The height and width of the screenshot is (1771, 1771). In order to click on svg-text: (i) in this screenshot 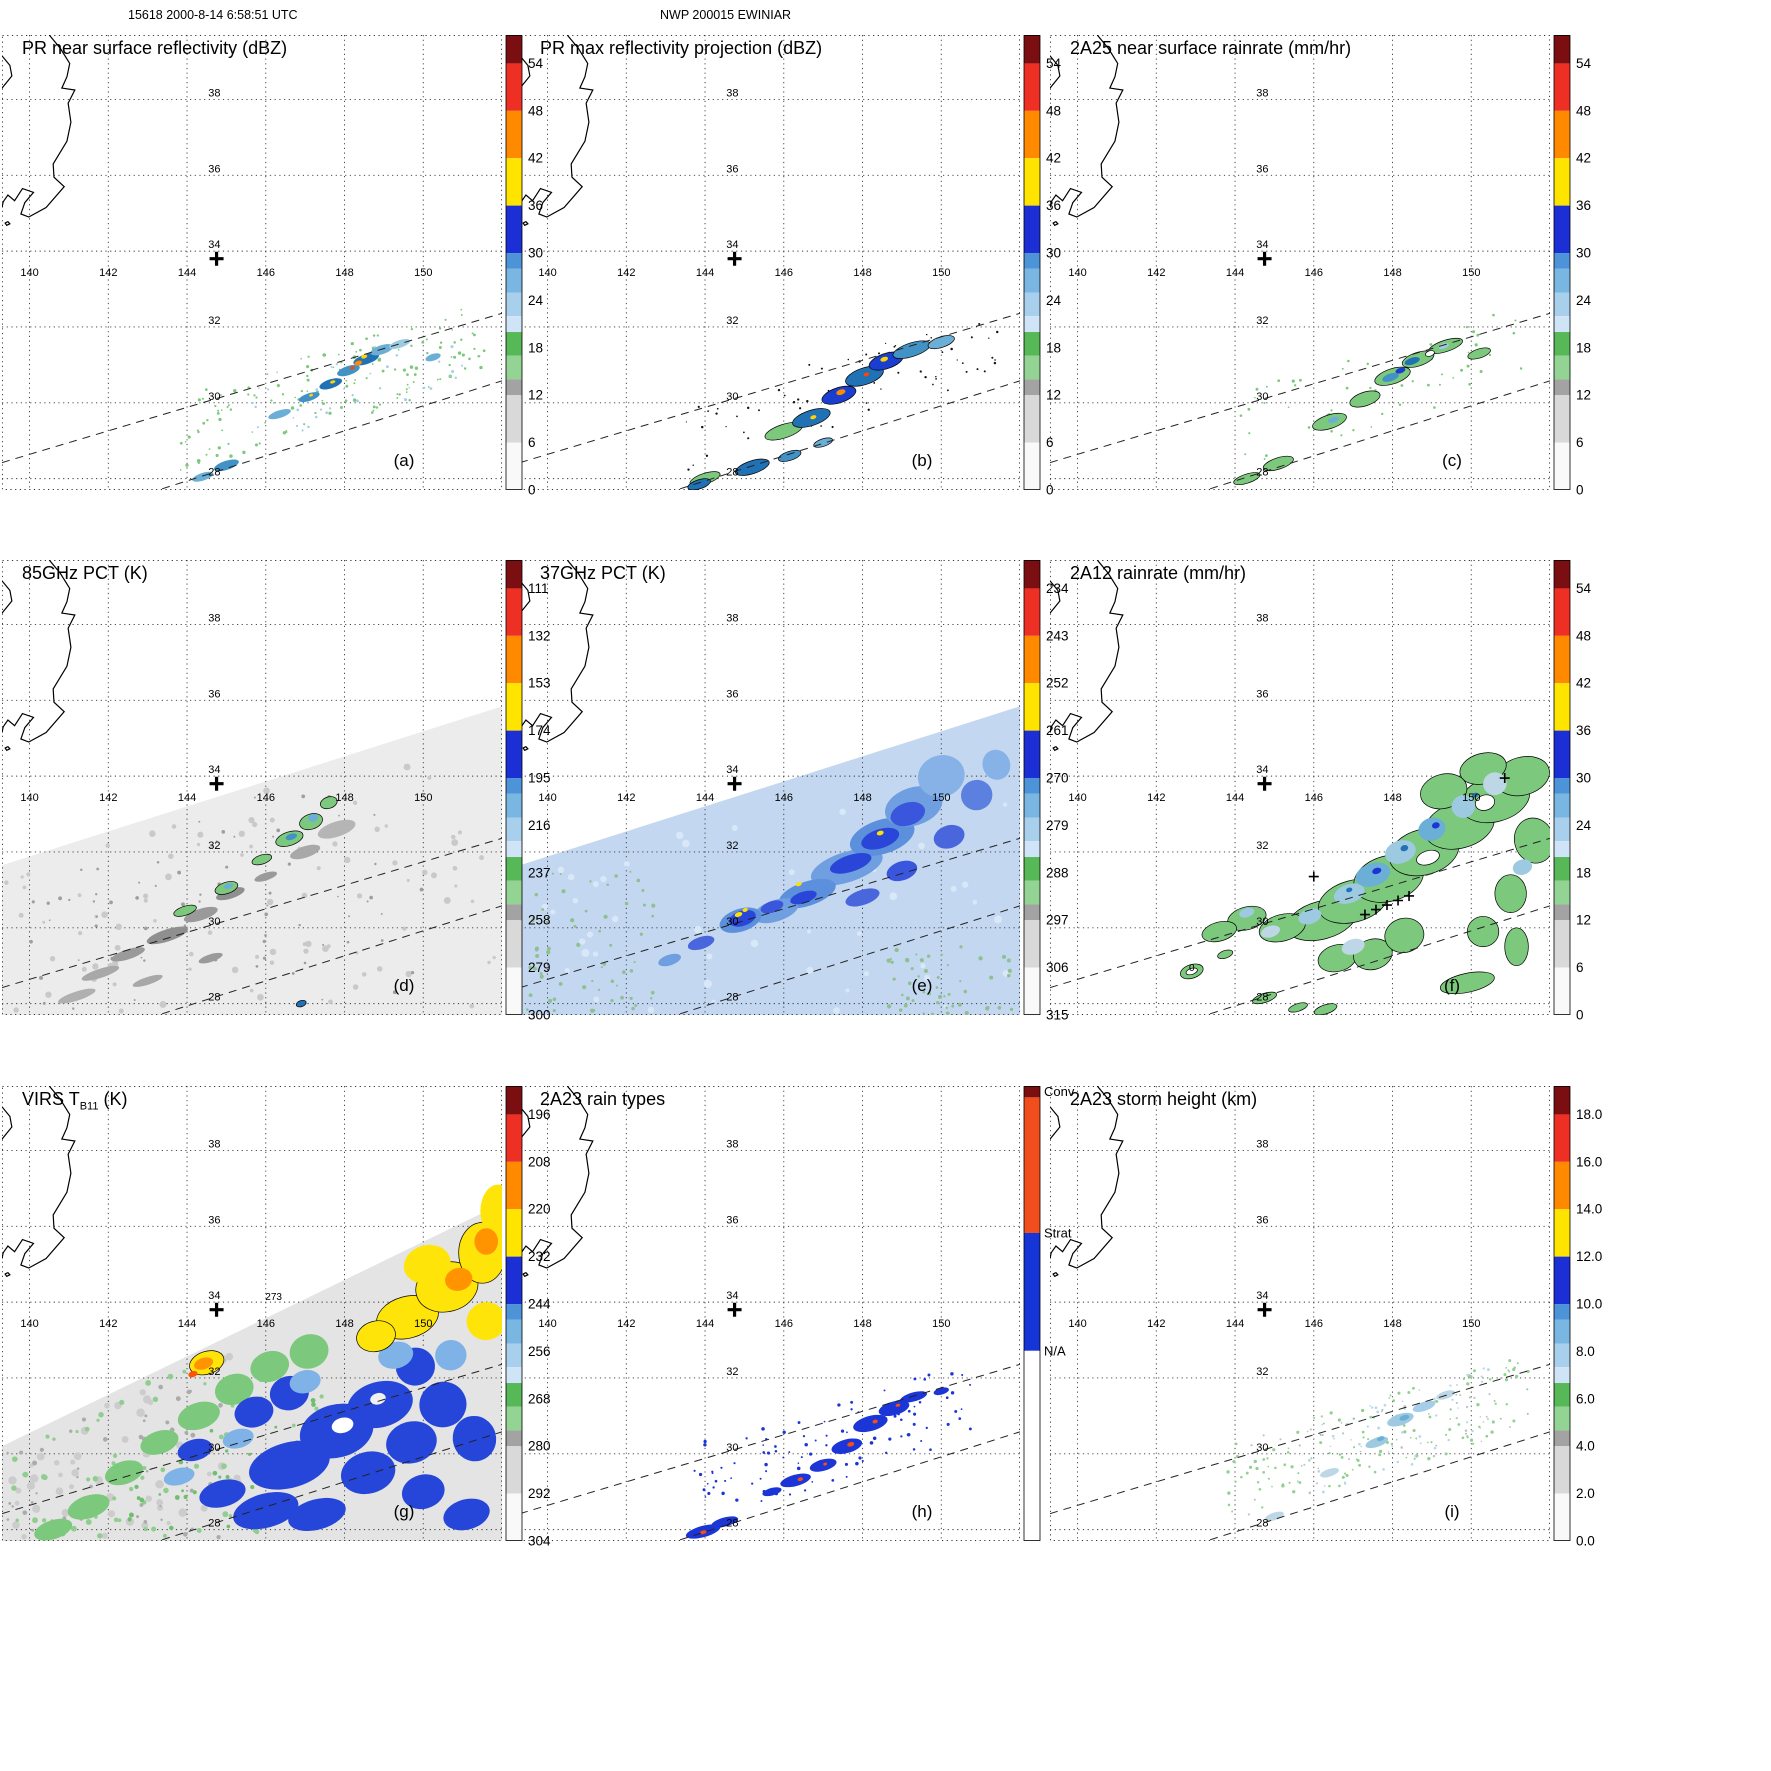, I will do `click(1451, 1511)`.